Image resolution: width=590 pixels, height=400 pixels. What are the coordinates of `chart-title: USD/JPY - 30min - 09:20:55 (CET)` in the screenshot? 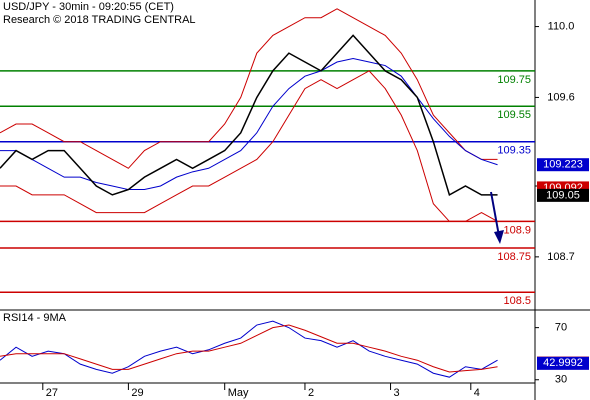 It's located at (88, 7).